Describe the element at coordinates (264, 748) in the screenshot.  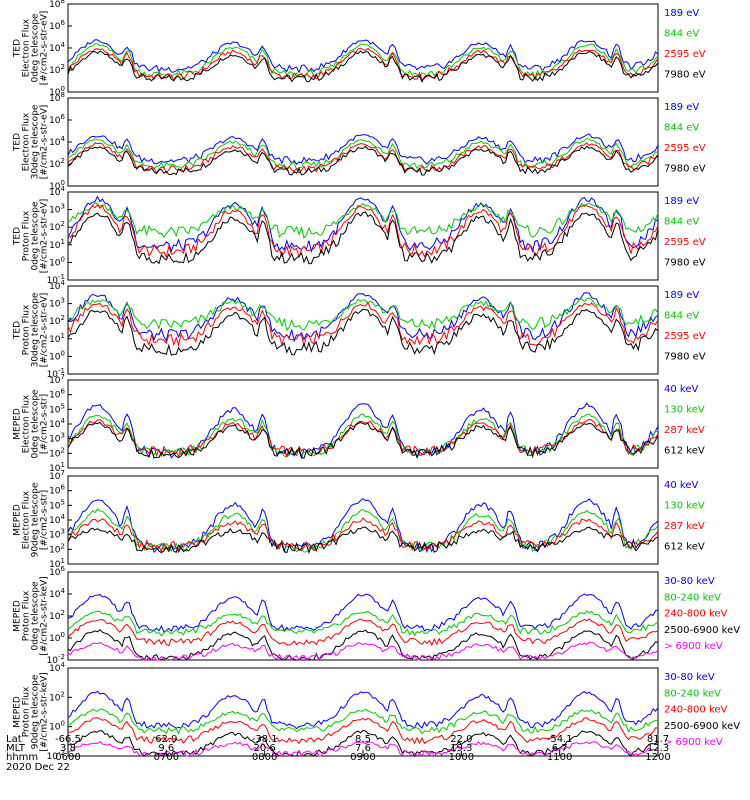
I see `x-axis-value-3-2: 20.6` at that location.